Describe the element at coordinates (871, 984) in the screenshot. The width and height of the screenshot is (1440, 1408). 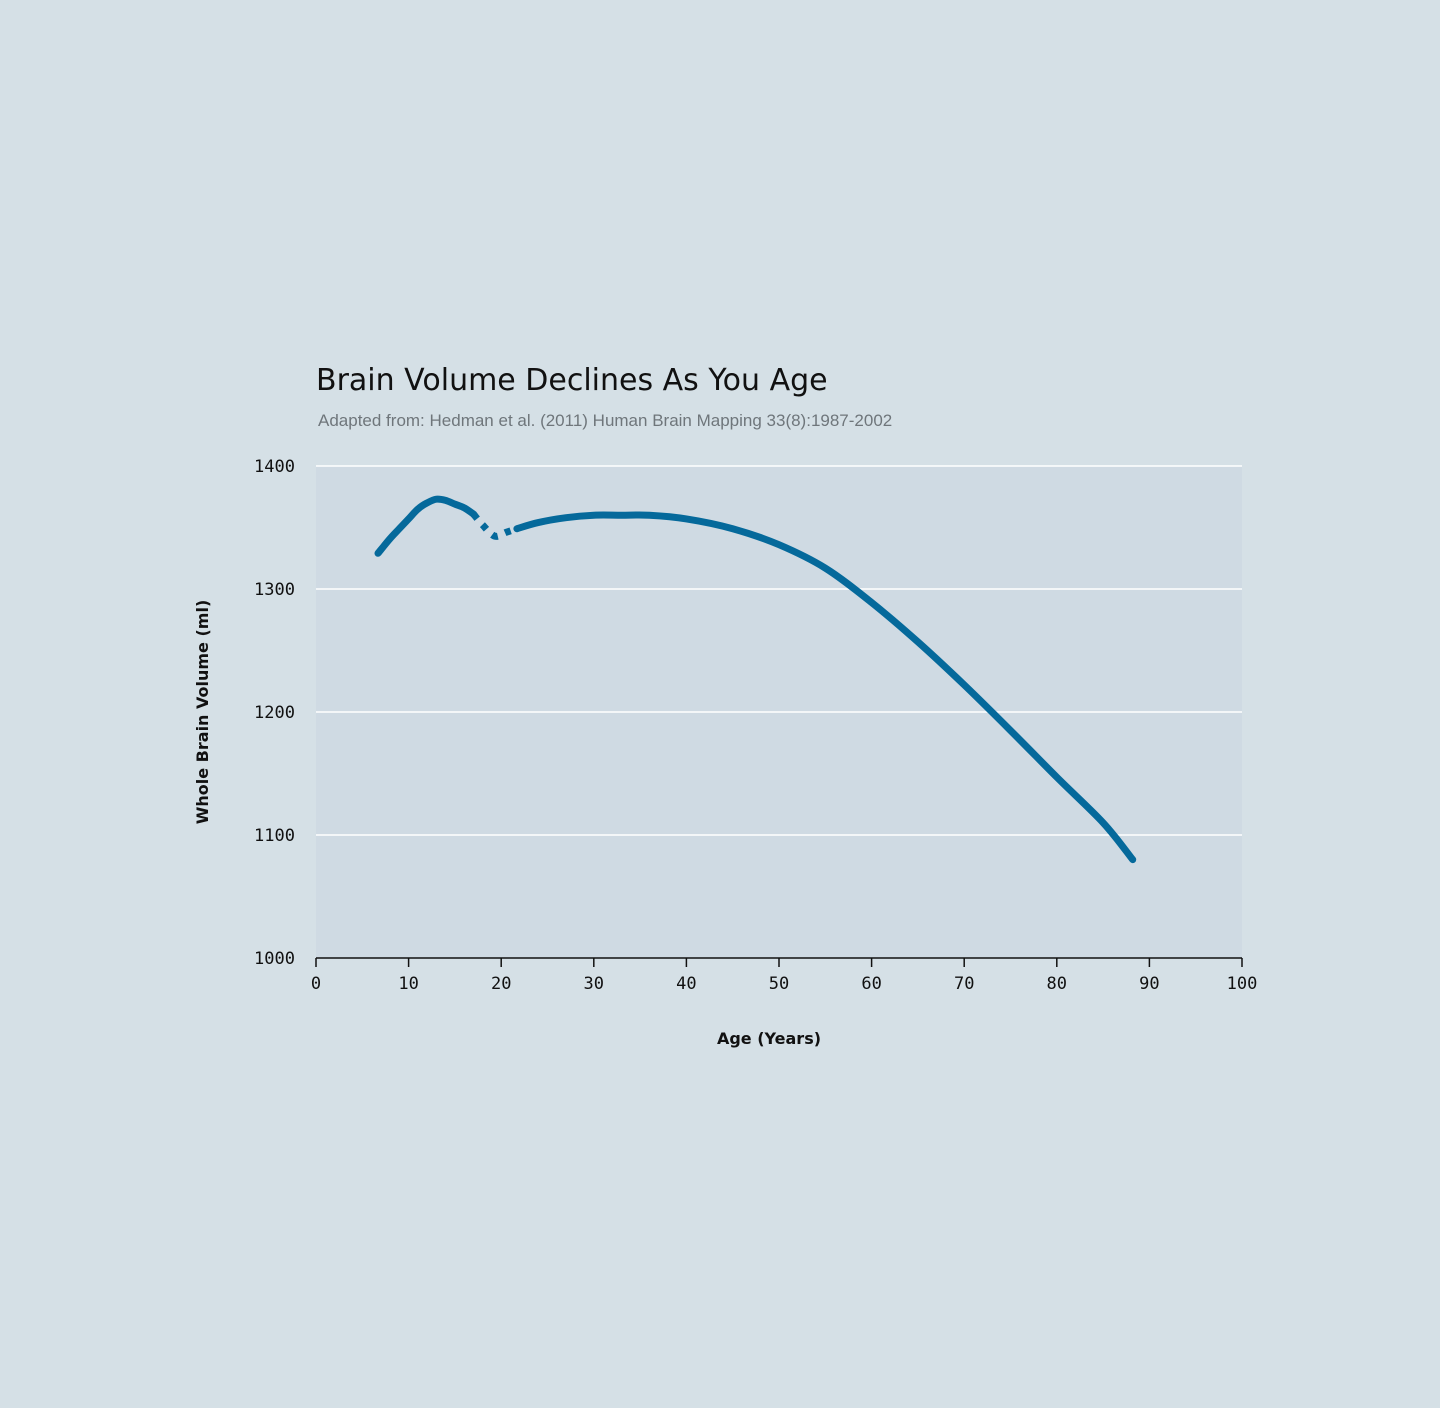
I see `x-tick-label: 60` at that location.